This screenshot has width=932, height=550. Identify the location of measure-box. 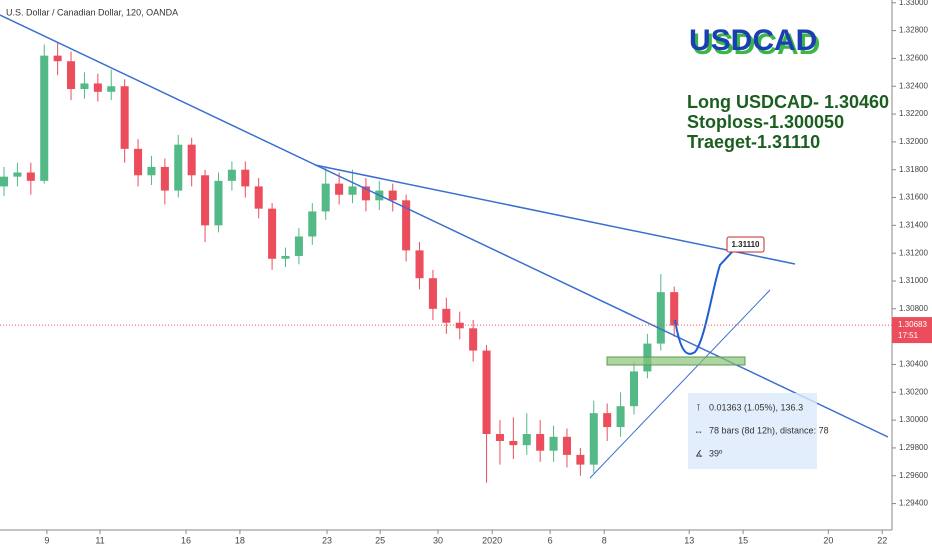
(752, 431).